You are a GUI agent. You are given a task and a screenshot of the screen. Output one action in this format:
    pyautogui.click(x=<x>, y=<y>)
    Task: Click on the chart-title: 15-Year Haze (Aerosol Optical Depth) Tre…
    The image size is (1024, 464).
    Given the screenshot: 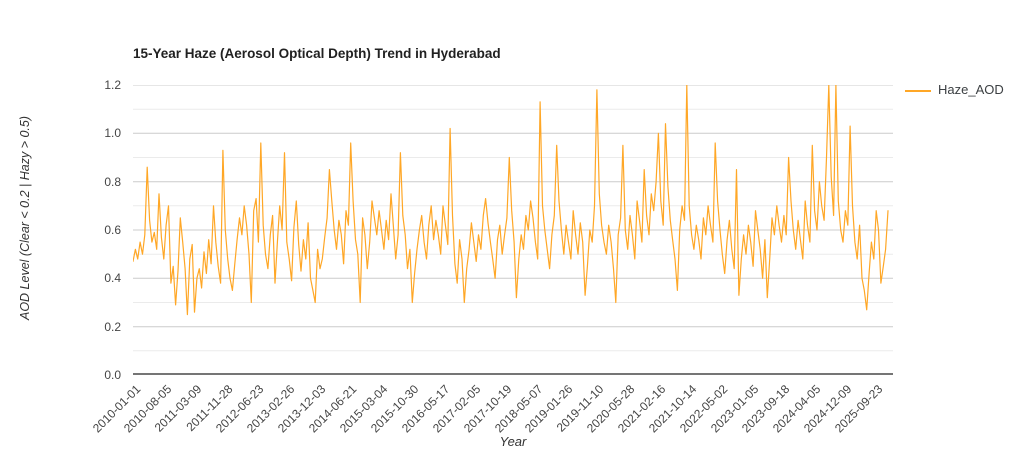 What is the action you would take?
    pyautogui.click(x=317, y=53)
    